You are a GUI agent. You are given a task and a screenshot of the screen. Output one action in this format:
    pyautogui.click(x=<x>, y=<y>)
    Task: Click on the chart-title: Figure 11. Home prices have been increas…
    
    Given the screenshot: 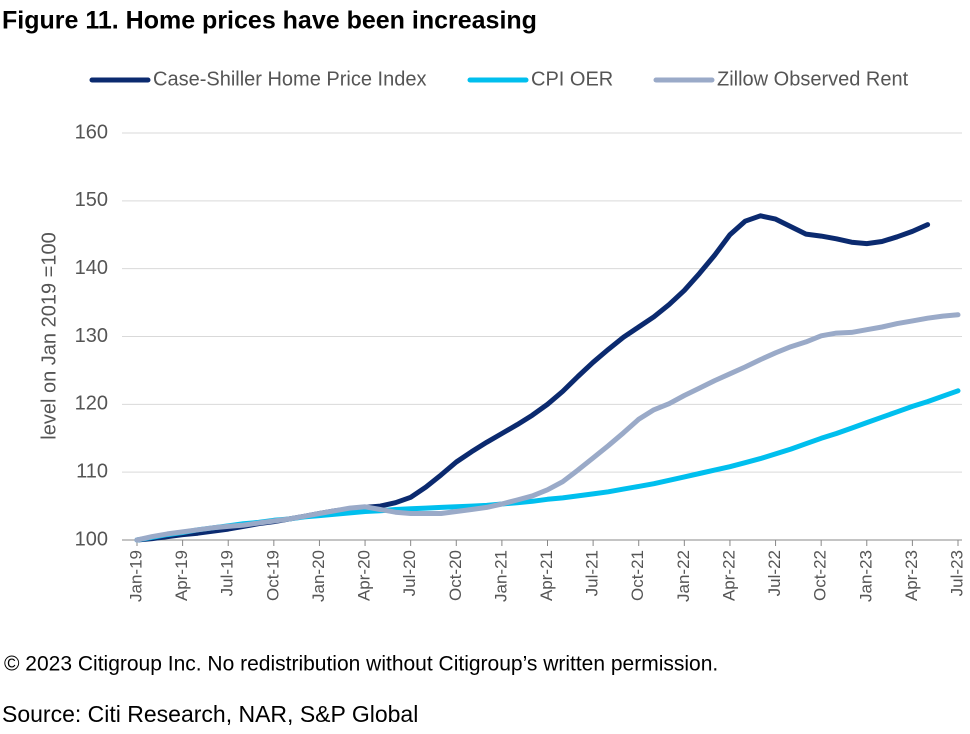 What is the action you would take?
    pyautogui.click(x=269, y=21)
    